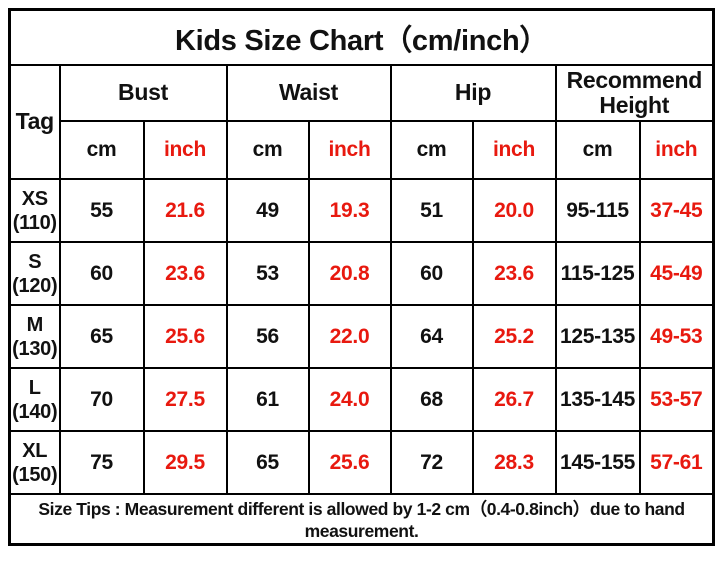  Describe the element at coordinates (676, 336) in the screenshot. I see `size-value-inch: 49-53` at that location.